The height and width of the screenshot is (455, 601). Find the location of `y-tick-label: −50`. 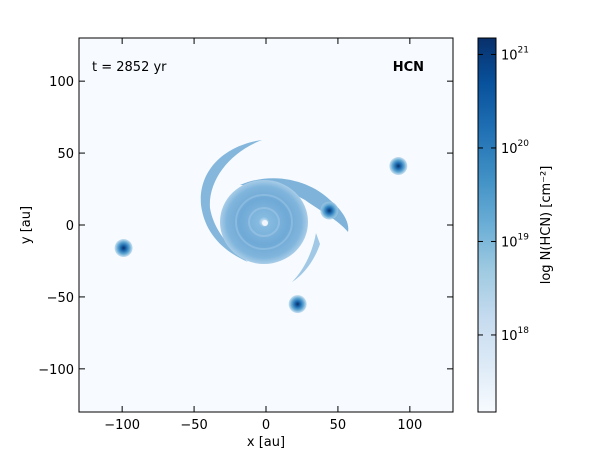

y-tick-label: −50 is located at coordinates (60, 298).